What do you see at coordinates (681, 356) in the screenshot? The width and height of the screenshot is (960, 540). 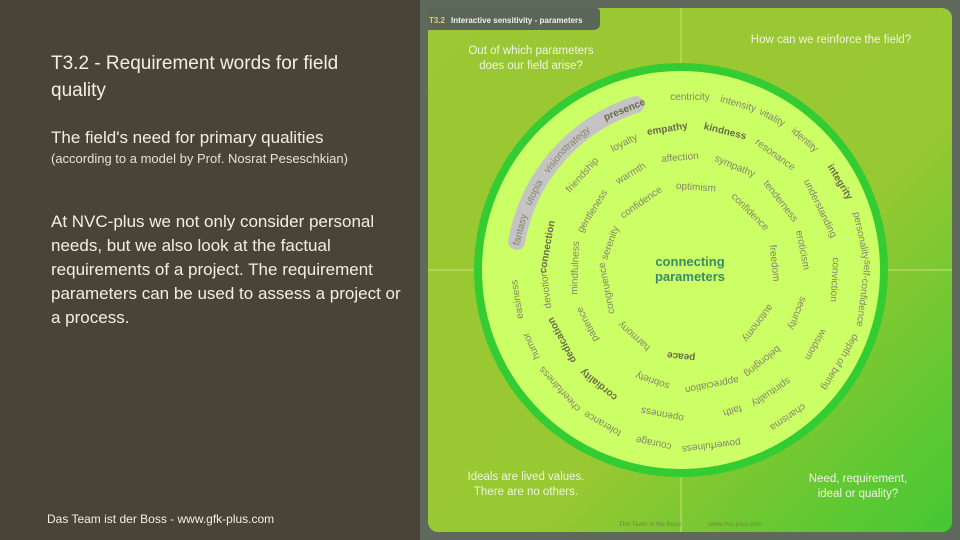 I see `parameter-word: peace` at bounding box center [681, 356].